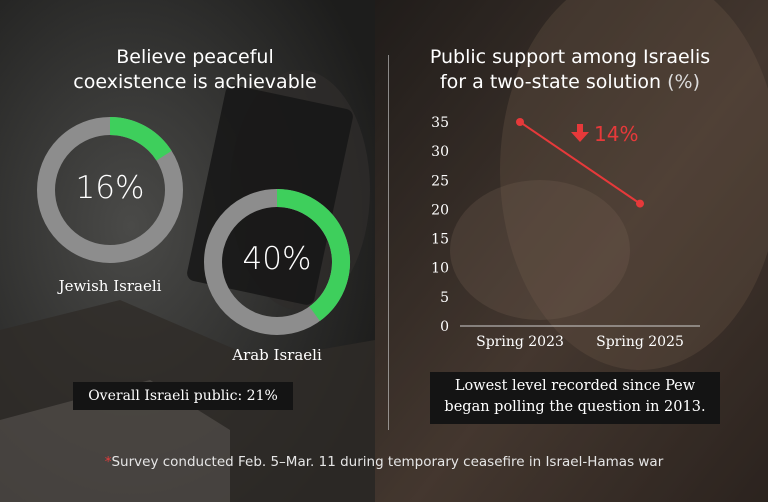  I want to click on note-line2: began polling the question in 2013., so click(575, 407).